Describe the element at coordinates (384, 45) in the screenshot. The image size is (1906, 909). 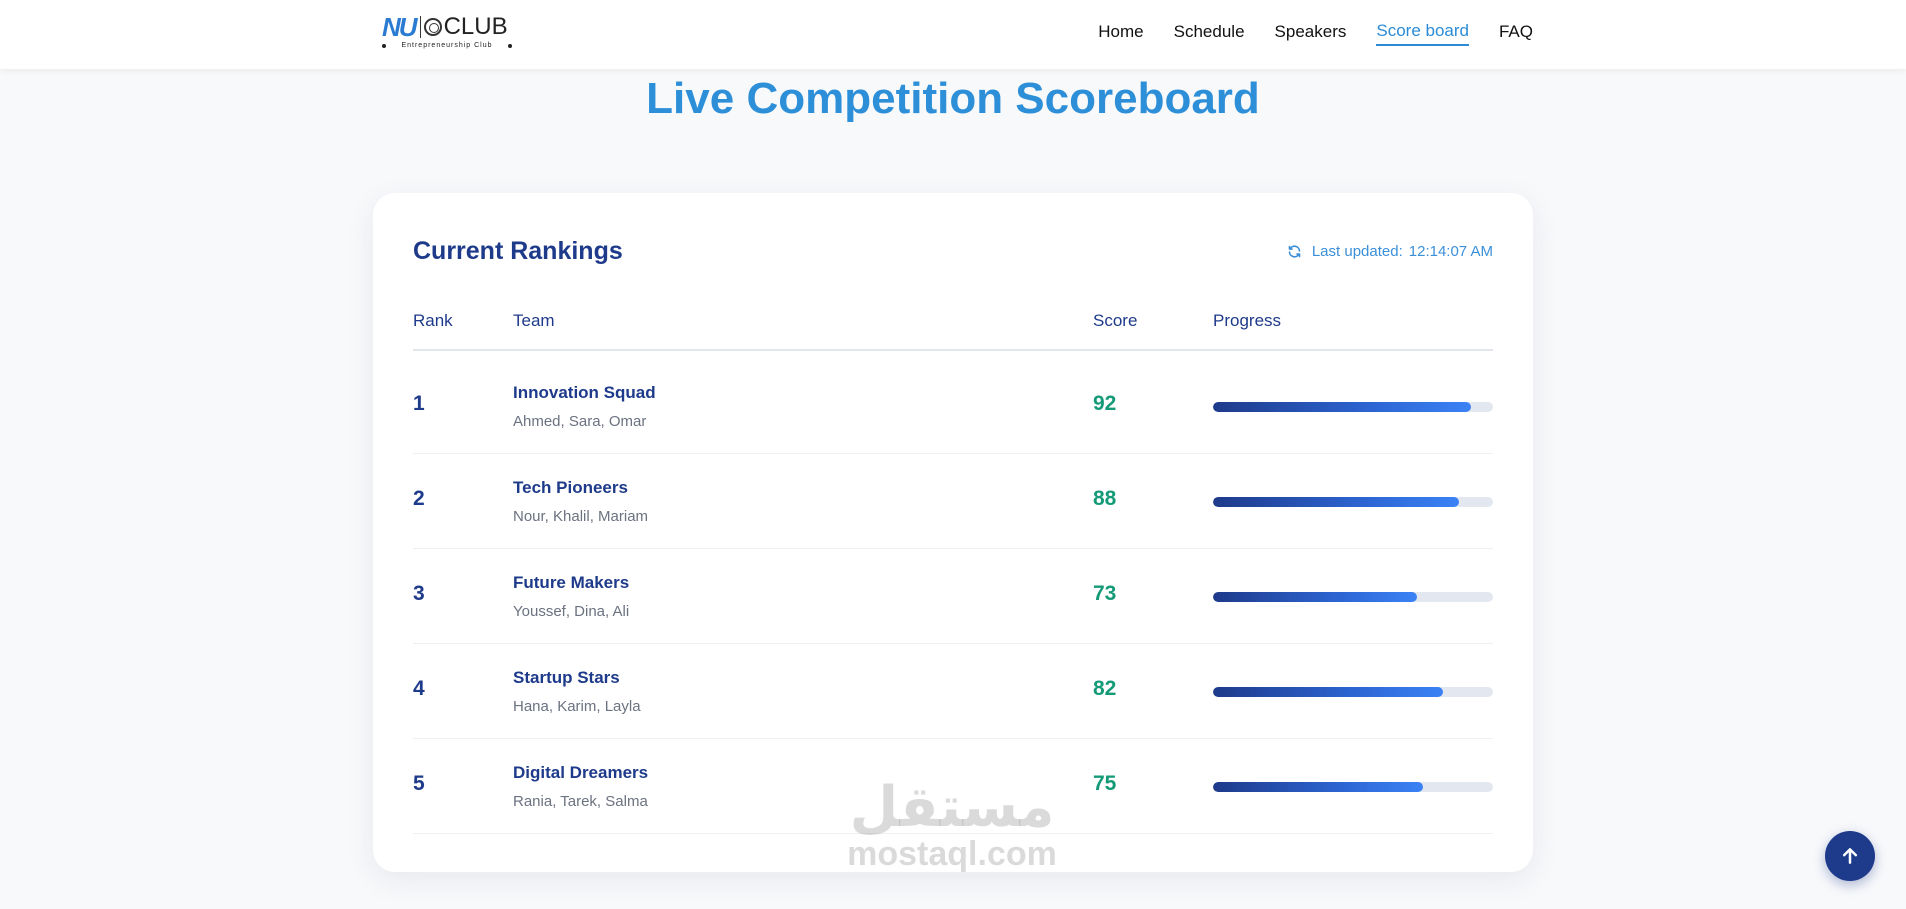
I see `logo-dot-left` at that location.